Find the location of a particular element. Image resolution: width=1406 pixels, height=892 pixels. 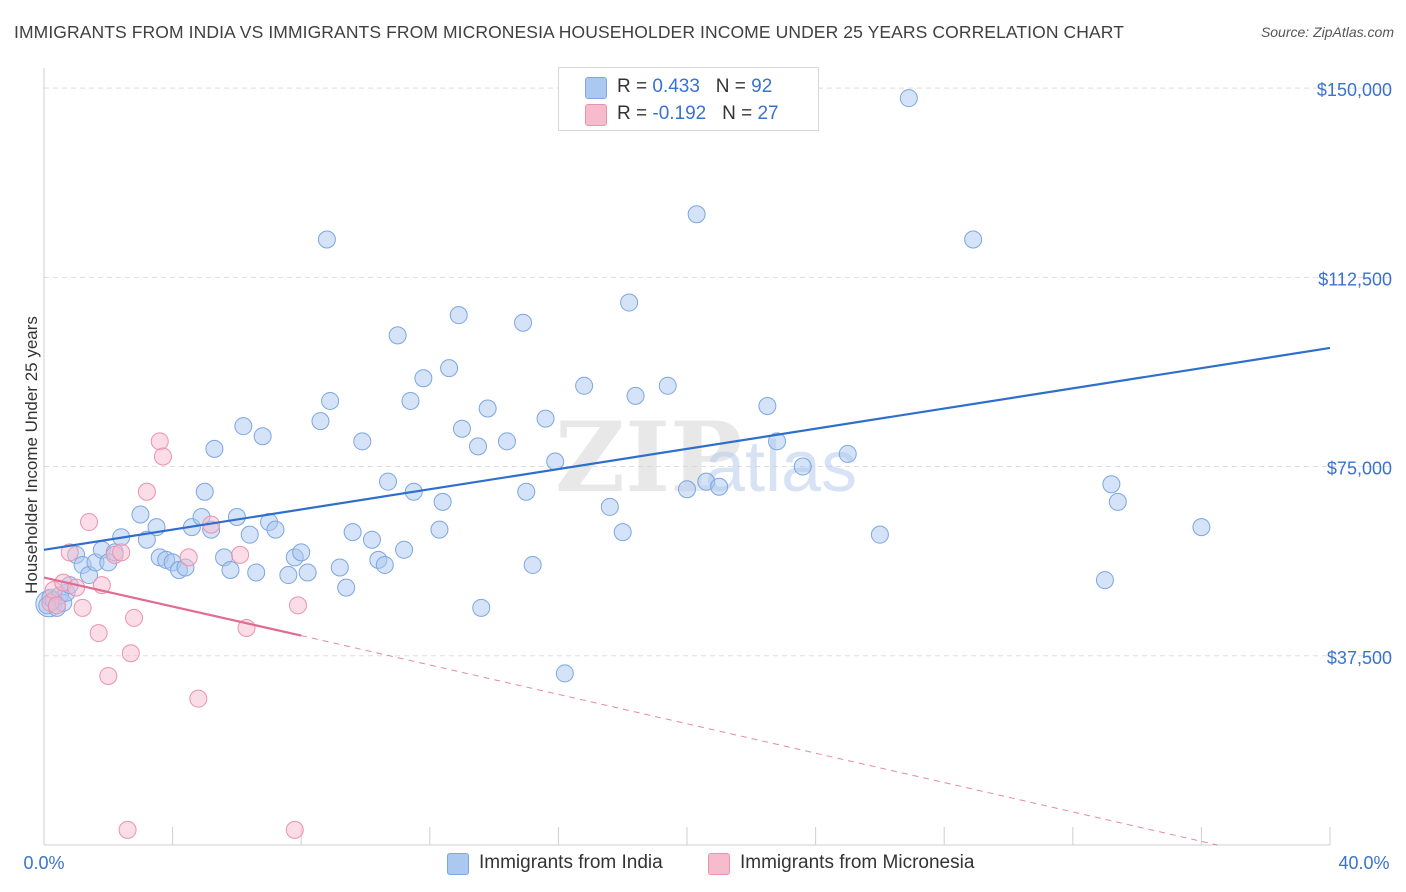

correlation-legend: R = 0.433 N = 92 R = -0.192 N = 27 is located at coordinates (688, 99).